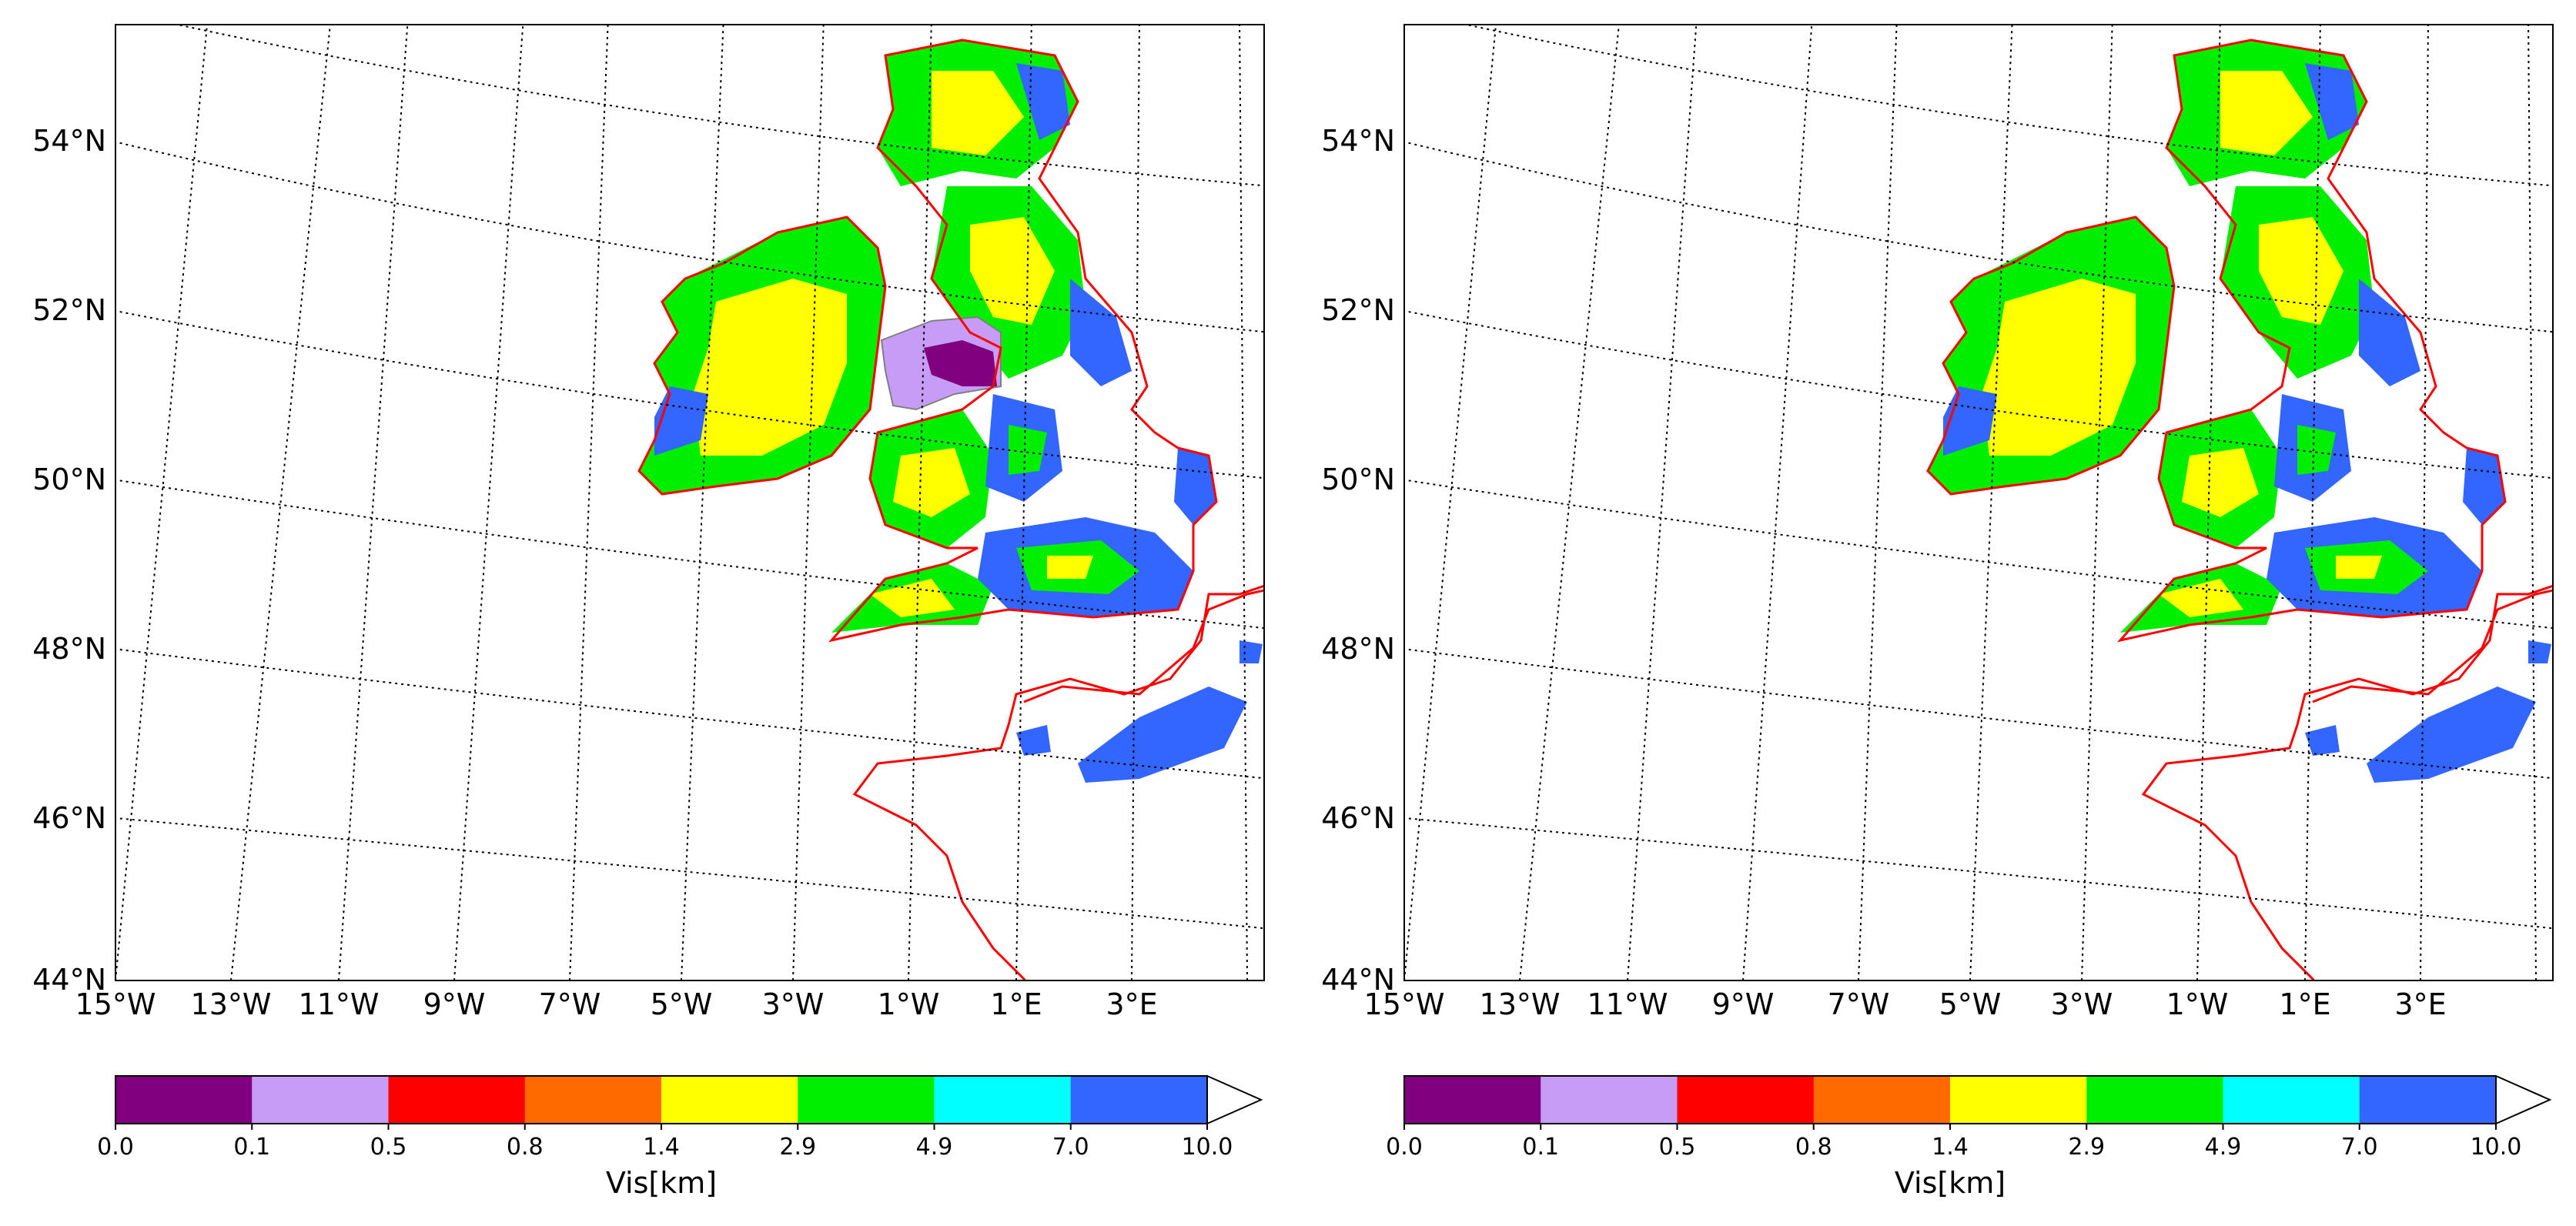  I want to click on longitude-label: 3°E, so click(1131, 1004).